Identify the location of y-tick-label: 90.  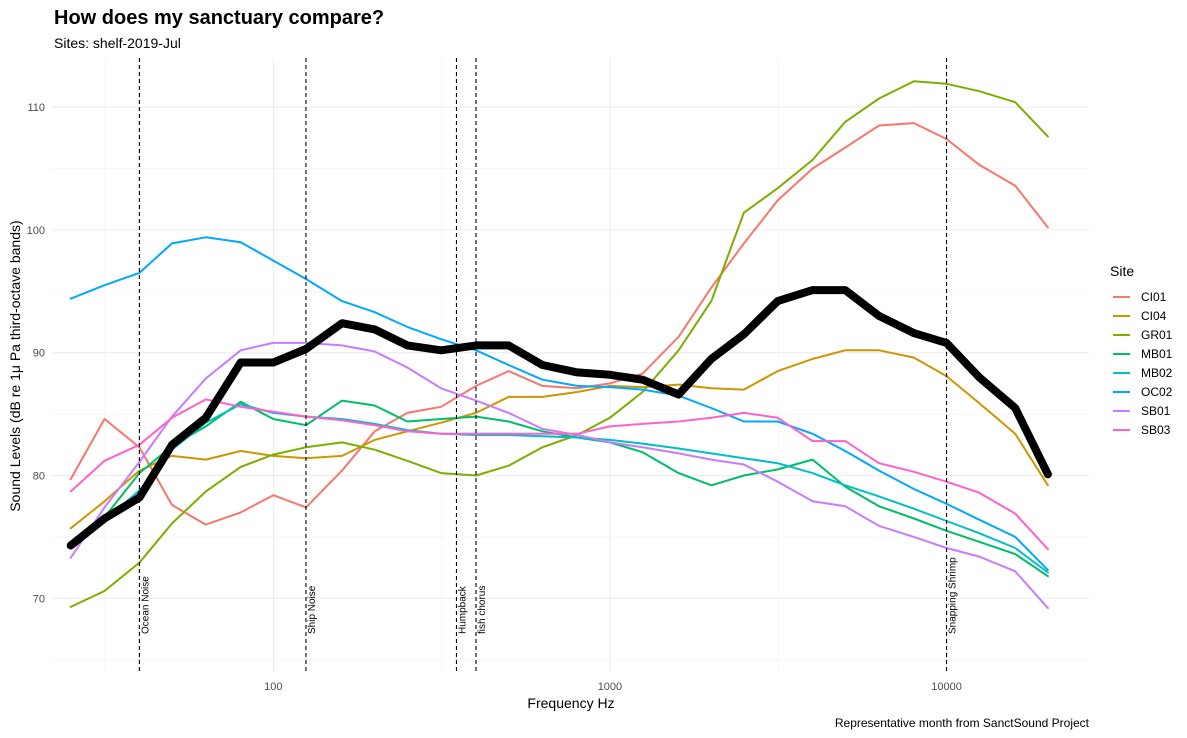
(39, 354).